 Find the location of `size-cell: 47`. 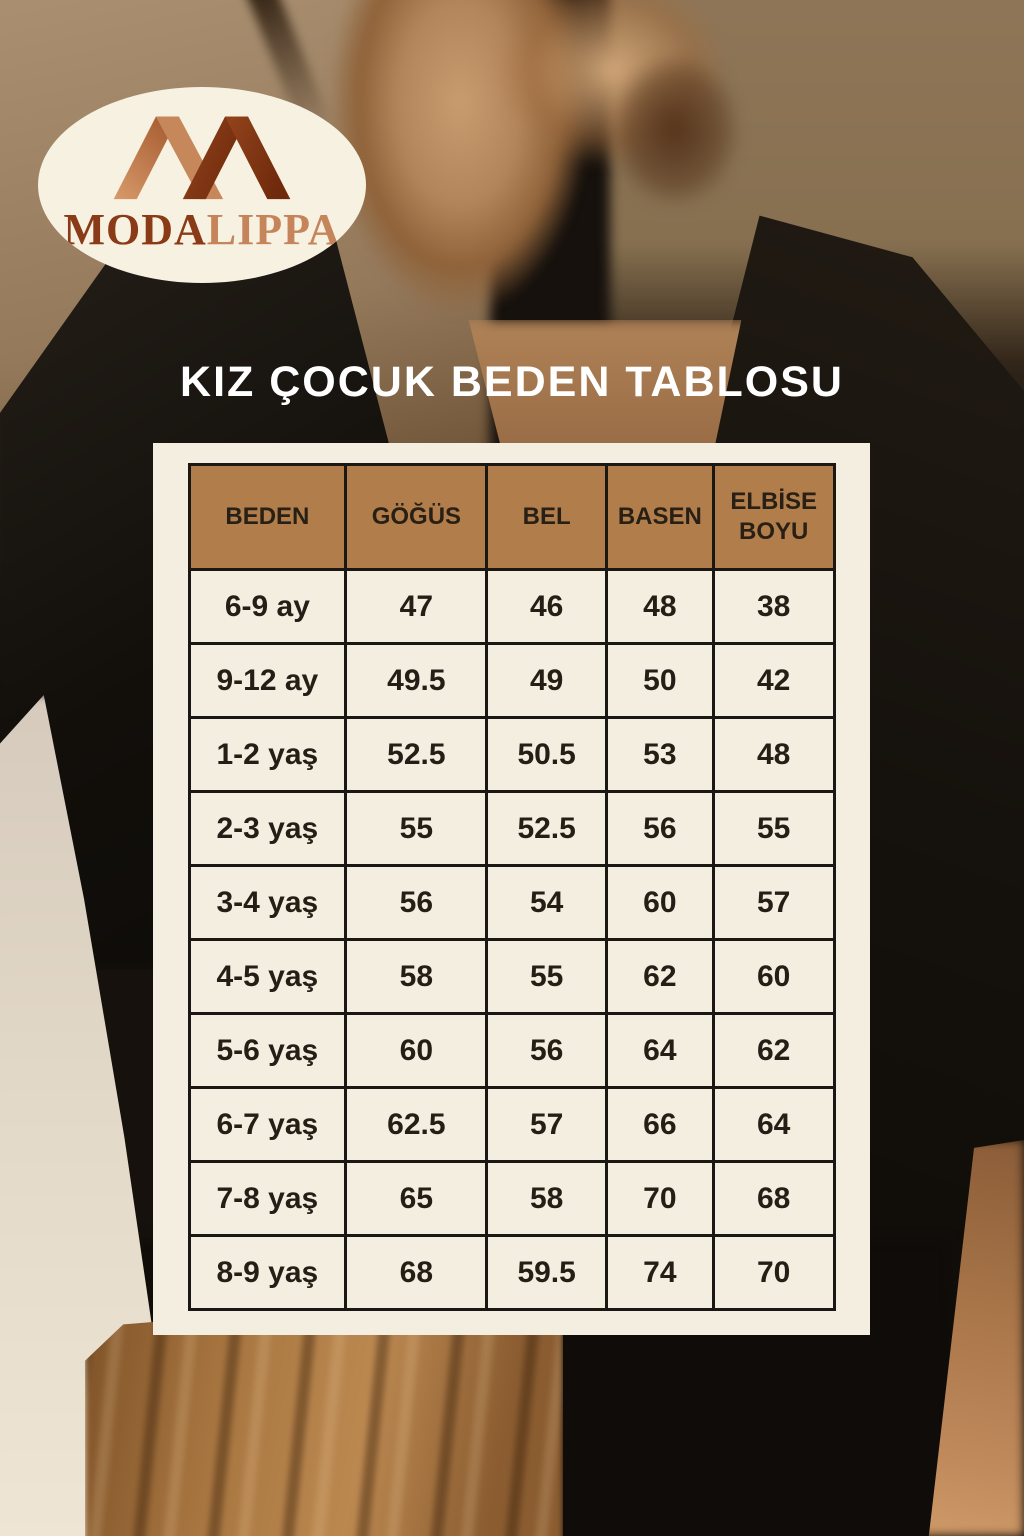

size-cell: 47 is located at coordinates (416, 606).